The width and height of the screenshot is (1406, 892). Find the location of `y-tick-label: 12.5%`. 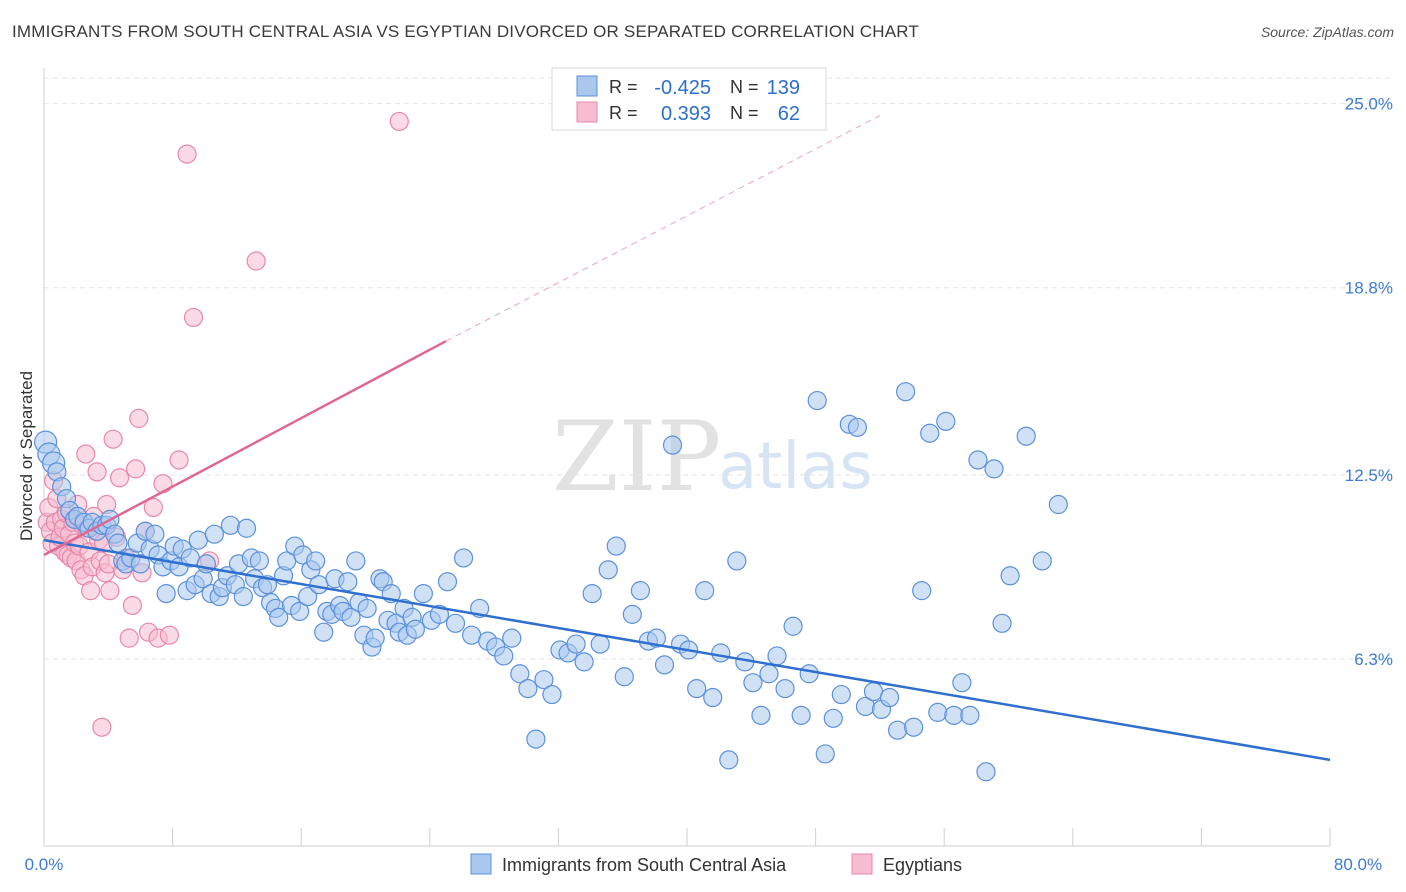

y-tick-label: 12.5% is located at coordinates (1369, 475).